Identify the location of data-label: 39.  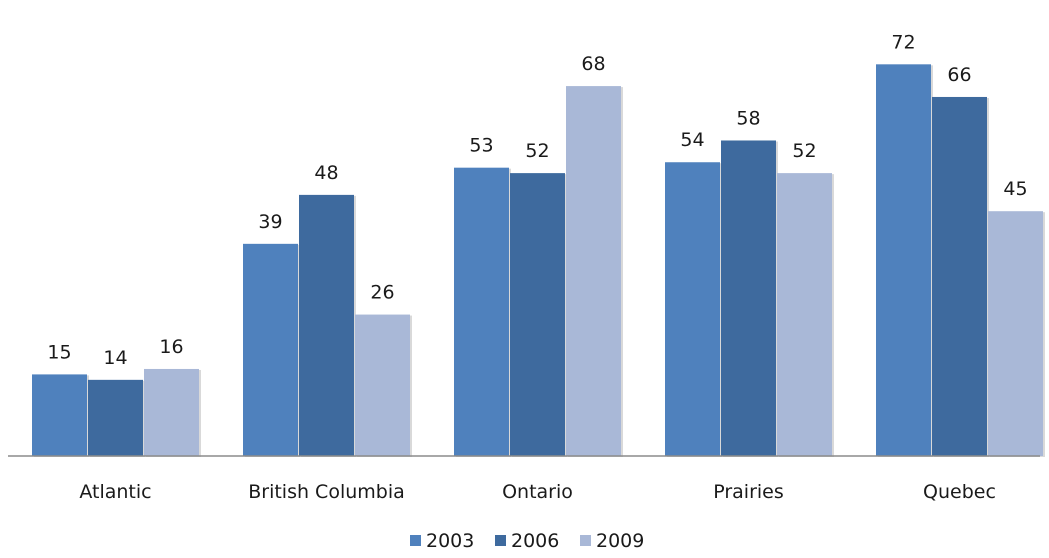
(270, 222).